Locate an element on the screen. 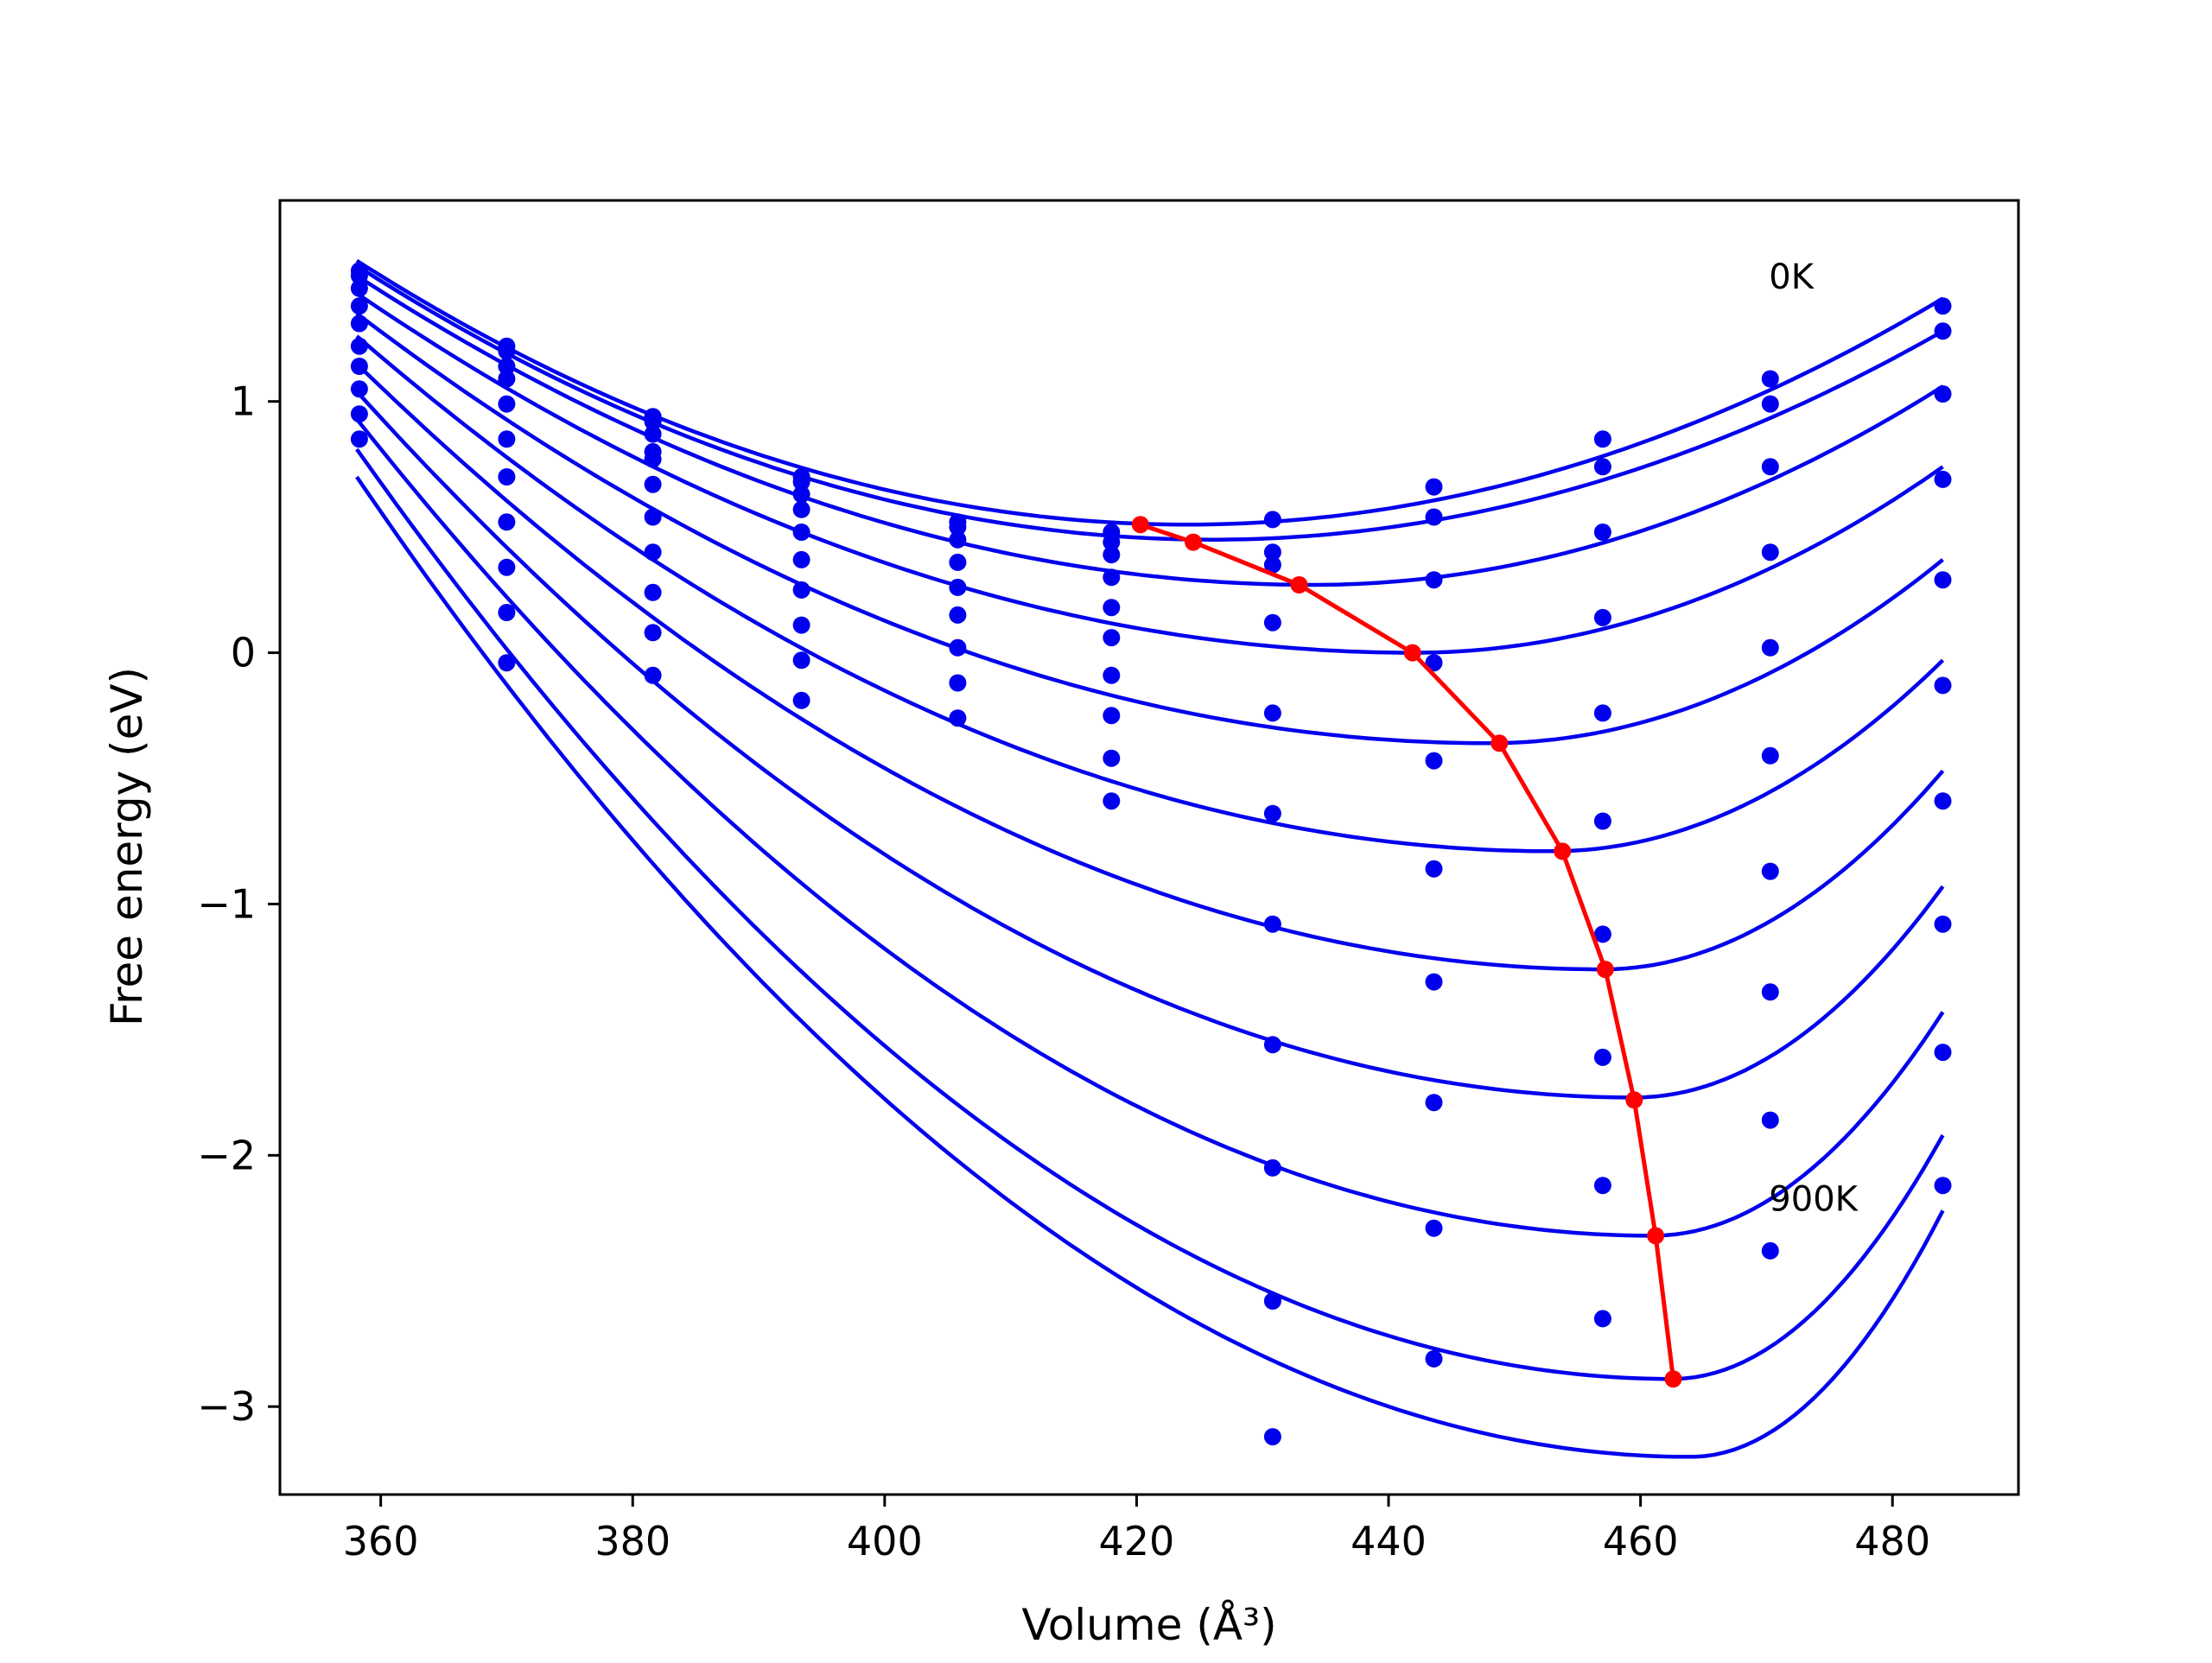 The height and width of the screenshot is (1663, 2212). x-tick-label: 420 is located at coordinates (1137, 1541).